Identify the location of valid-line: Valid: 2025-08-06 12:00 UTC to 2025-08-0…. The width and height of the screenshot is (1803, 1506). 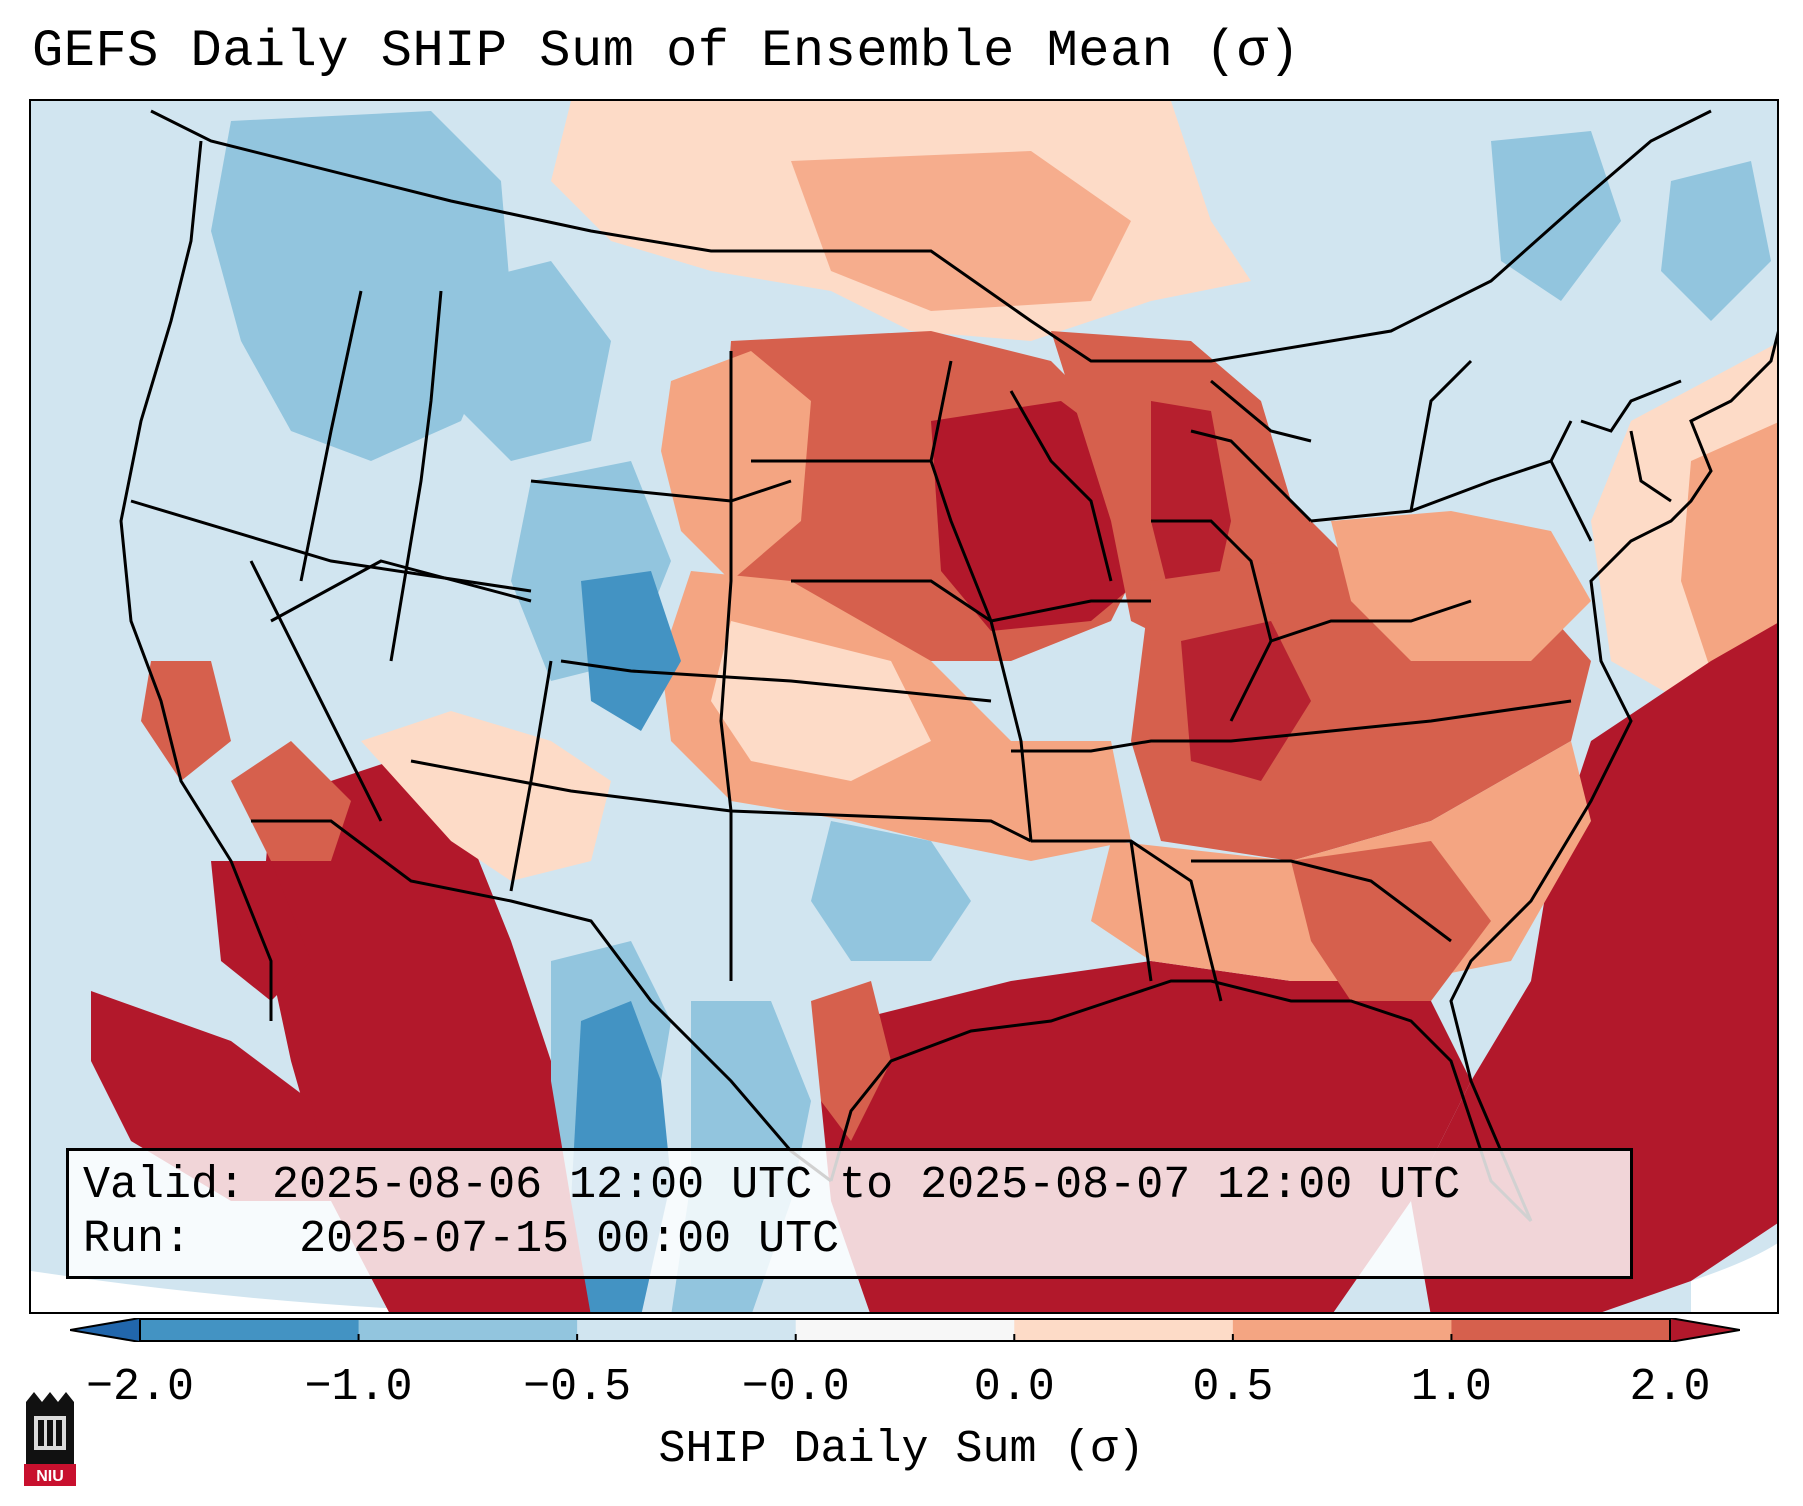
(856, 1186).